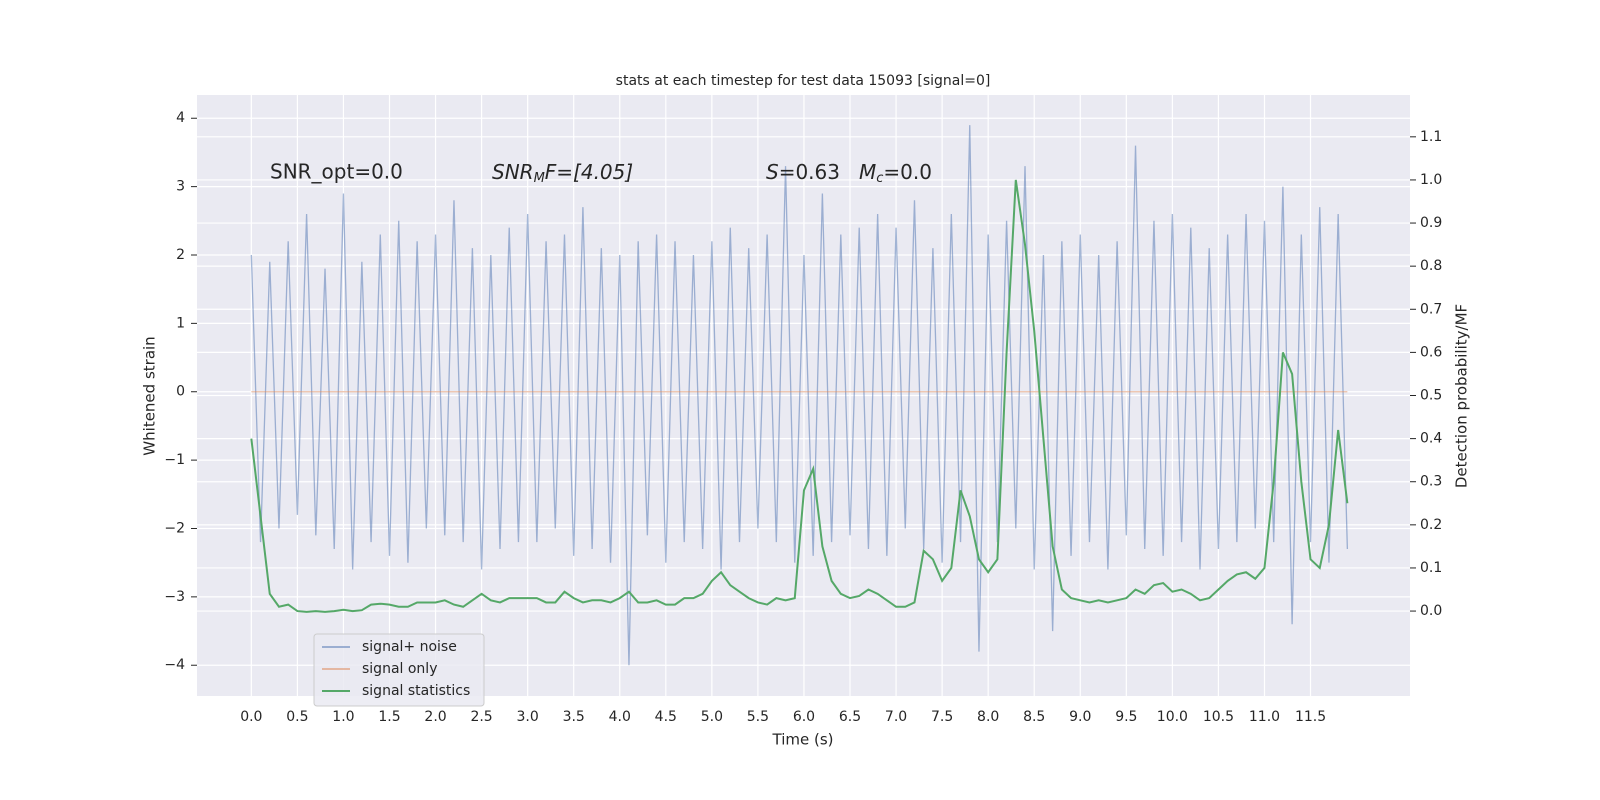 Image resolution: width=1600 pixels, height=800 pixels. Describe the element at coordinates (1310, 717) in the screenshot. I see `x-tick-label: 11.5` at that location.